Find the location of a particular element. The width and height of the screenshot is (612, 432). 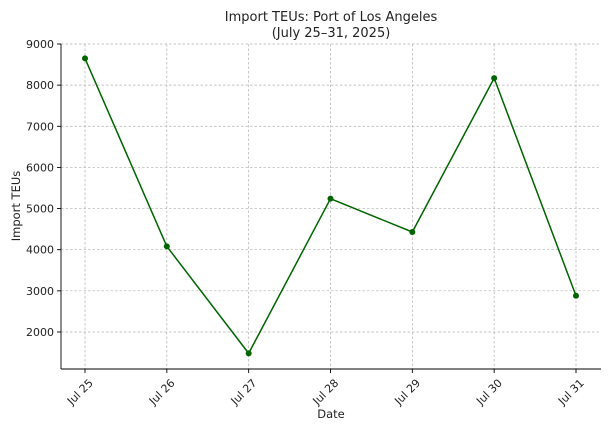

y-tick-label: 8000 is located at coordinates (40, 85).